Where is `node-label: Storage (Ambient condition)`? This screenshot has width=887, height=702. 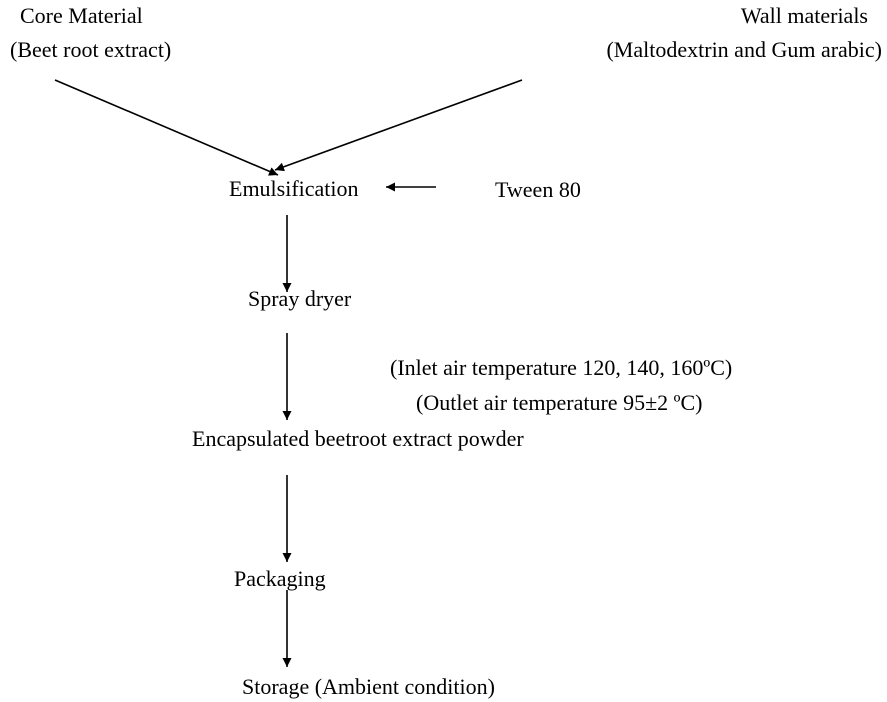 node-label: Storage (Ambient condition) is located at coordinates (368, 686).